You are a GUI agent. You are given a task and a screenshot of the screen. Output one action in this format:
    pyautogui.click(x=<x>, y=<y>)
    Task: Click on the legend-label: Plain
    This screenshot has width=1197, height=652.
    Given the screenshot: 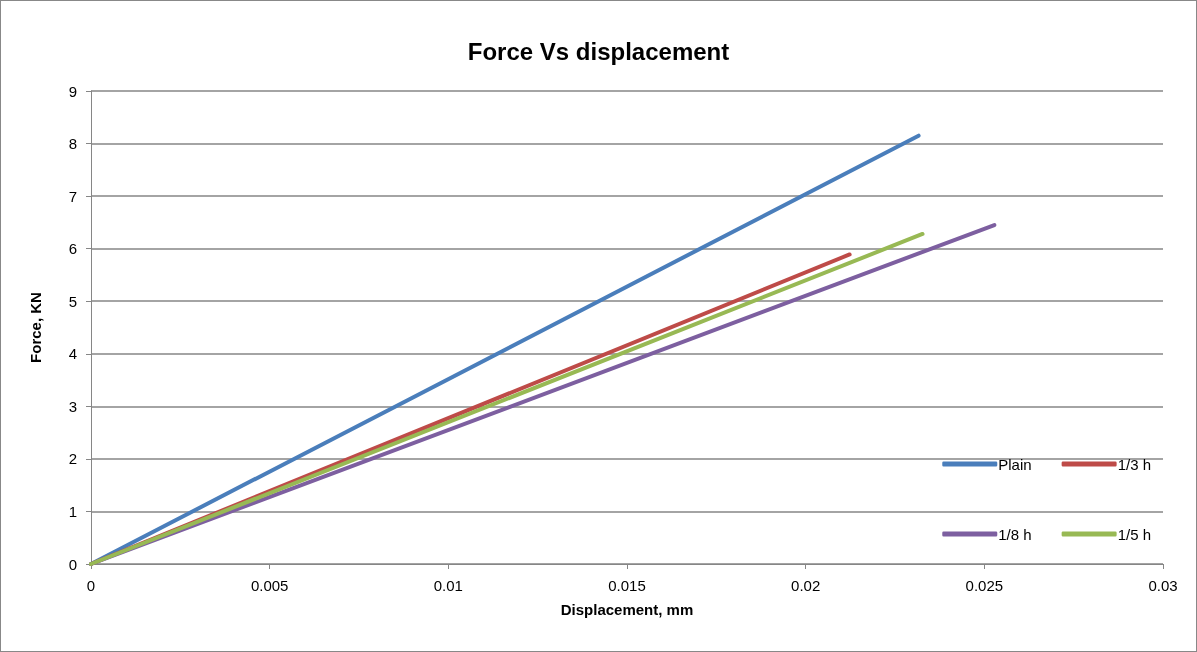 What is the action you would take?
    pyautogui.click(x=1015, y=464)
    